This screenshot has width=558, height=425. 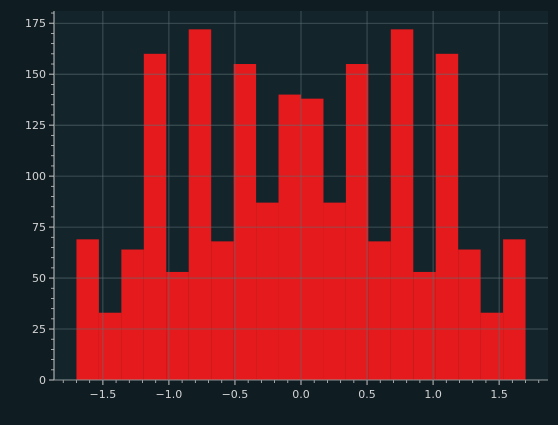 What do you see at coordinates (35, 176) in the screenshot?
I see `y-tick-label: 100` at bounding box center [35, 176].